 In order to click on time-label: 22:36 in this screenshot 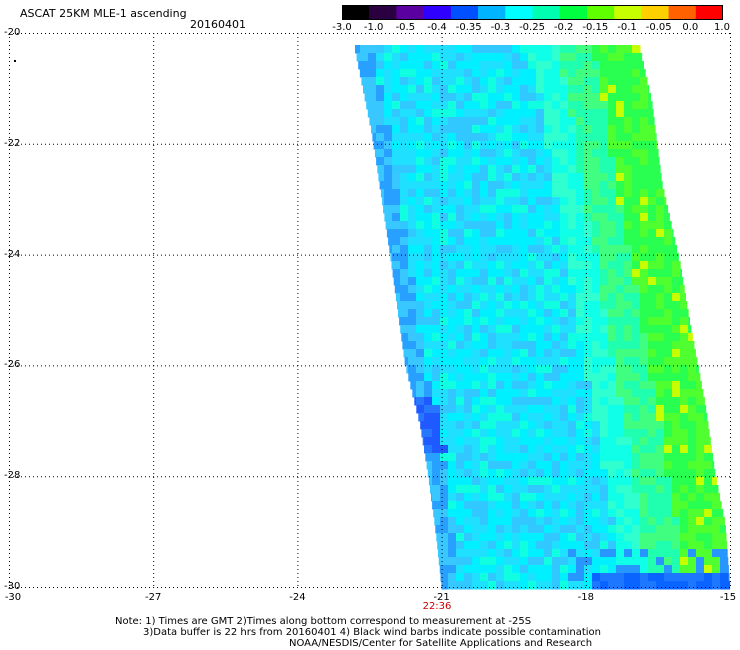, I will do `click(437, 606)`.